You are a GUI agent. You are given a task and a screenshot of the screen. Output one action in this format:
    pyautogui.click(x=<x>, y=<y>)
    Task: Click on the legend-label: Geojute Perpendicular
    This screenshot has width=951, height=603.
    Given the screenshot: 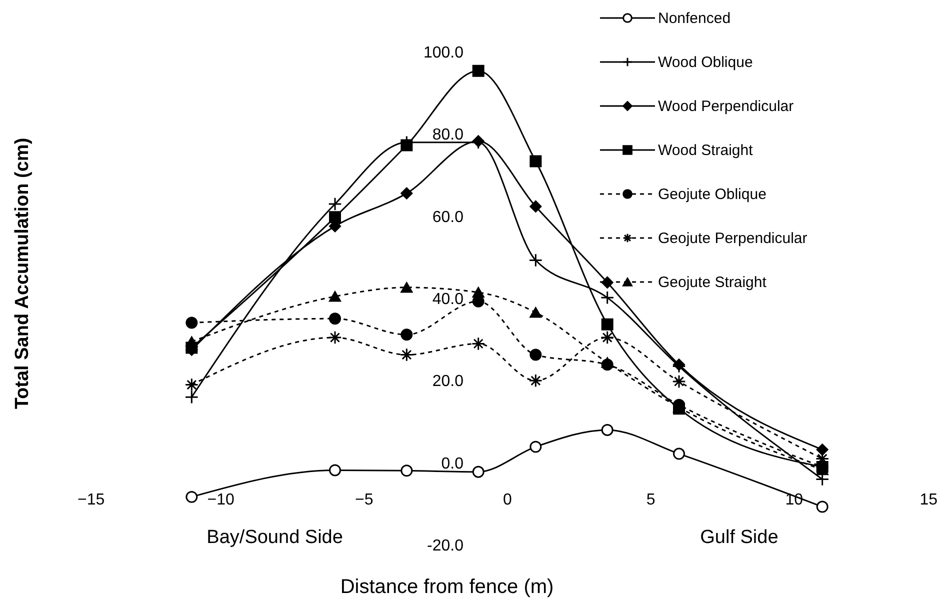 What is the action you would take?
    pyautogui.click(x=733, y=238)
    